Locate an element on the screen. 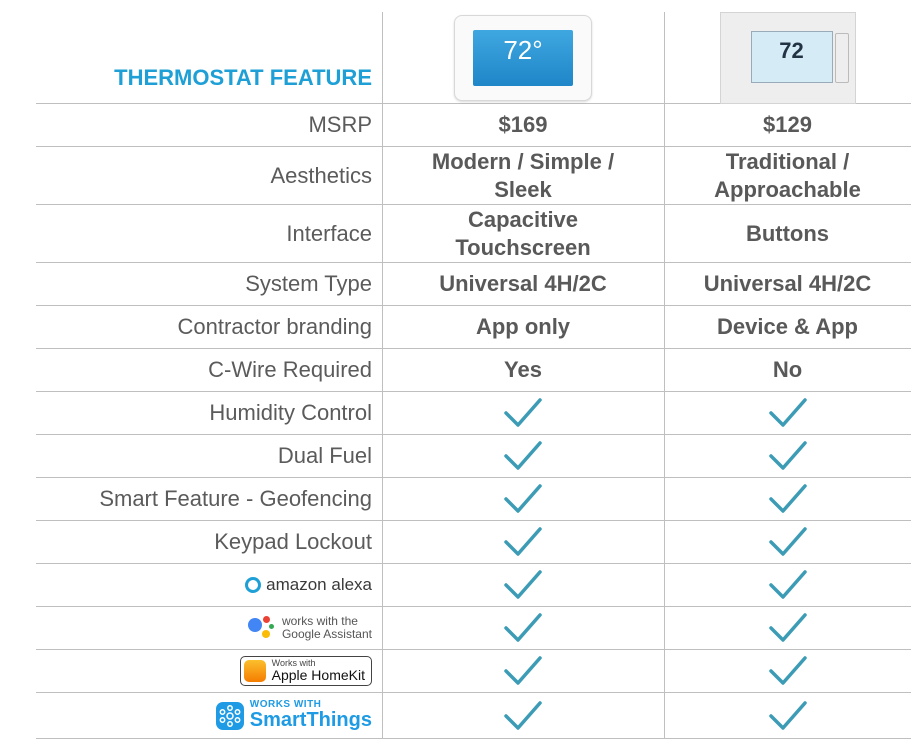 This screenshot has width=911, height=742. product-a-image-cell: 72° is located at coordinates (523, 57).